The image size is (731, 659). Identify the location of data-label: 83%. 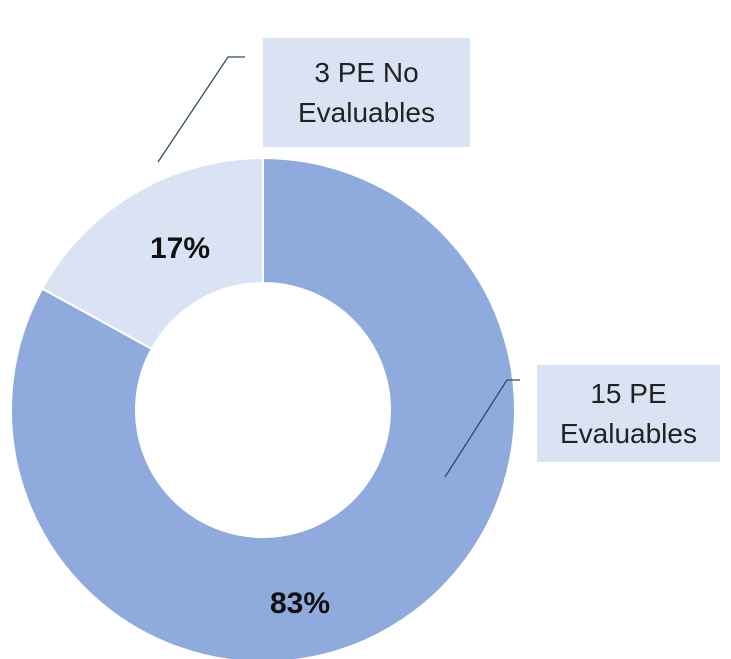
(300, 603).